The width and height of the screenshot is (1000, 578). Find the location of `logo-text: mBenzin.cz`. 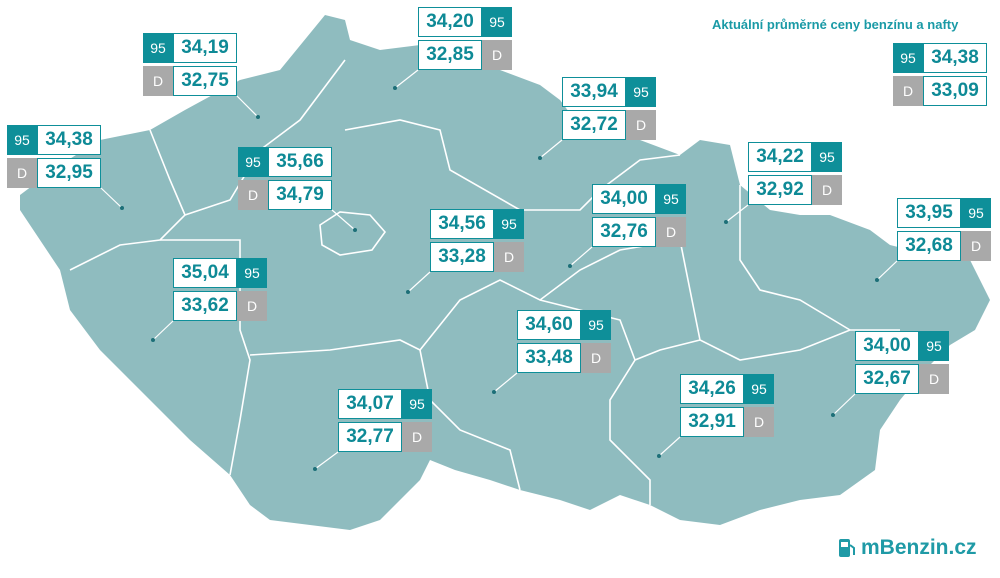

logo-text: mBenzin.cz is located at coordinates (919, 547).